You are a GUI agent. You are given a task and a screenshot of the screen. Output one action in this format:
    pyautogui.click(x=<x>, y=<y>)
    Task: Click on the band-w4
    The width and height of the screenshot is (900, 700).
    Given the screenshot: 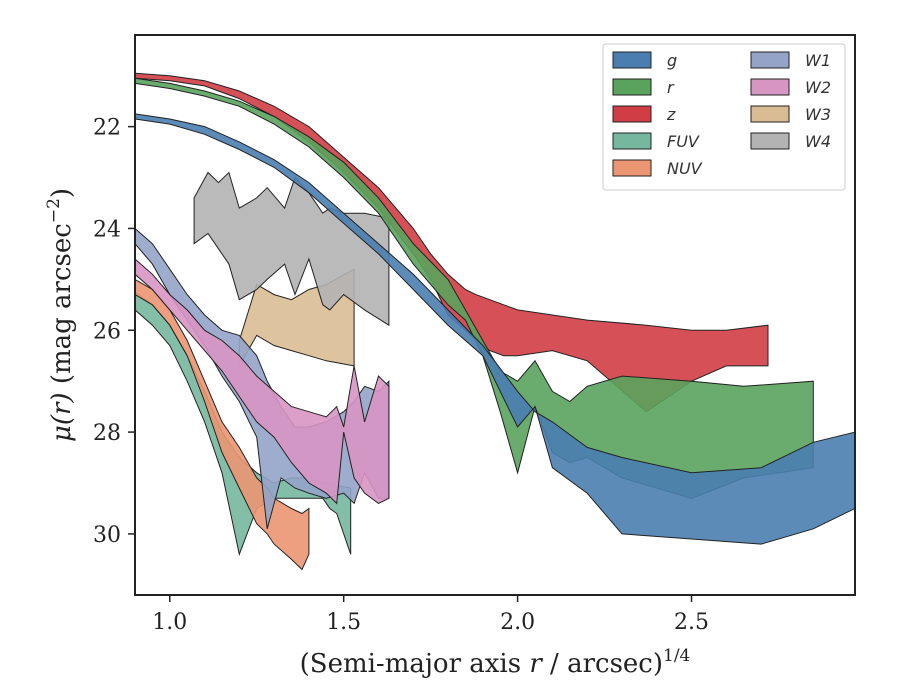 What is the action you would take?
    pyautogui.click(x=291, y=249)
    